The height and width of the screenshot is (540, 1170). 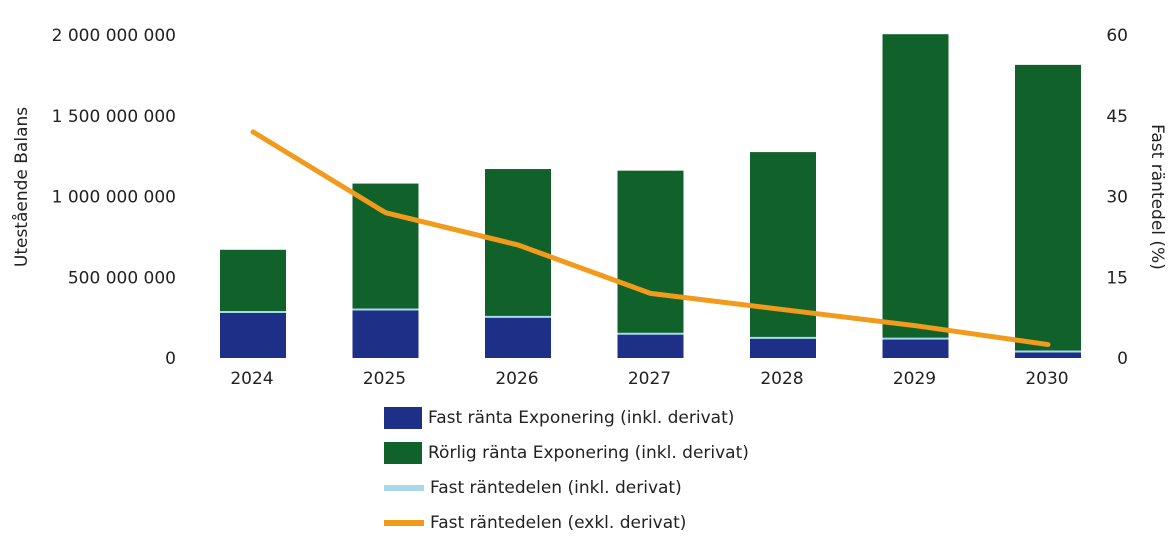 I want to click on left-tick-label: 2 000 000 000, so click(x=114, y=36).